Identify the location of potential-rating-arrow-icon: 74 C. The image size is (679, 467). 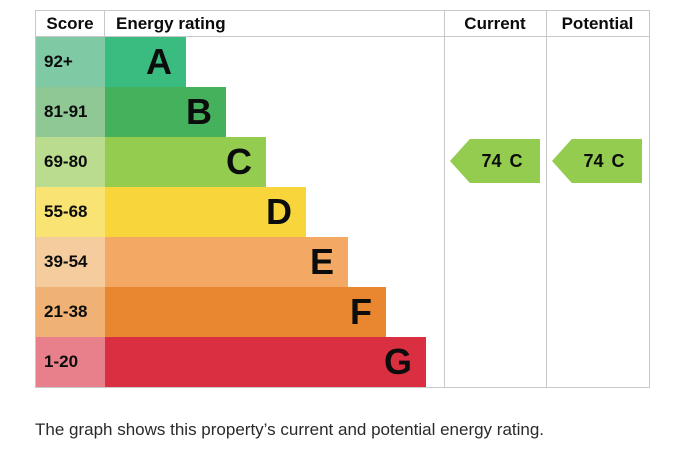
(597, 161).